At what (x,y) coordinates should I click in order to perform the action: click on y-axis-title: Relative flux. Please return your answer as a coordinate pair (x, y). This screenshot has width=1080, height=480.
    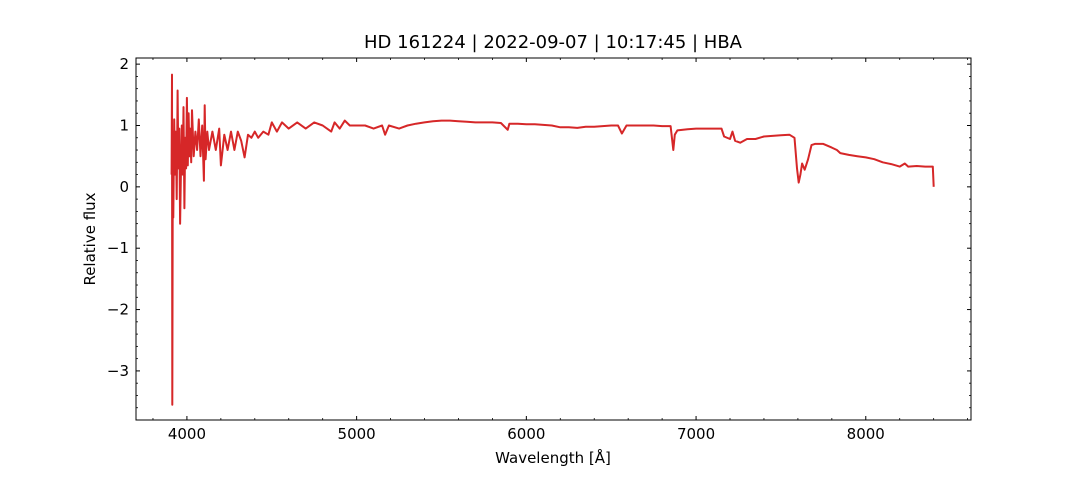
    Looking at the image, I should click on (90, 238).